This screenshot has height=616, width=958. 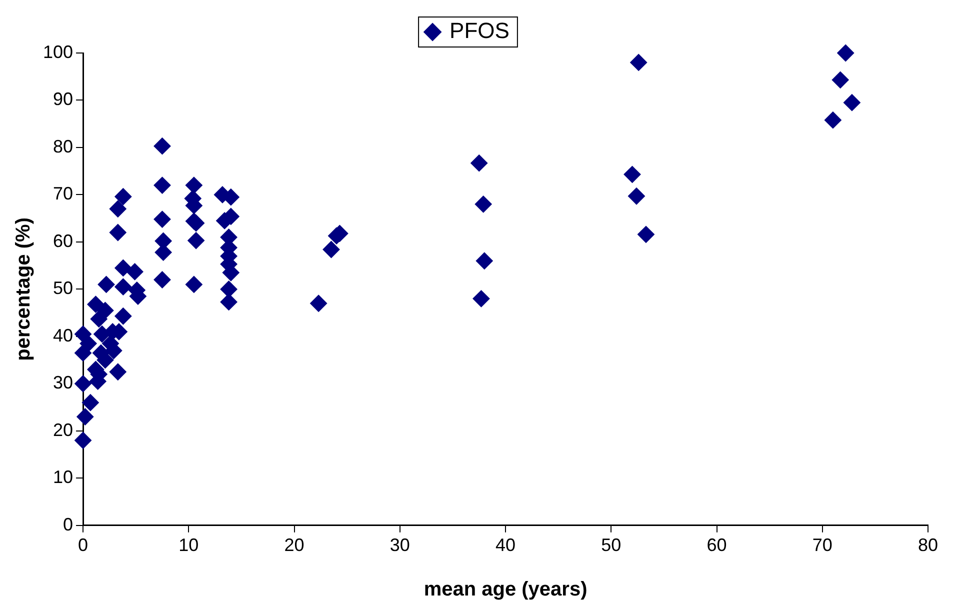 I want to click on y-tick-label: 0, so click(x=68, y=524).